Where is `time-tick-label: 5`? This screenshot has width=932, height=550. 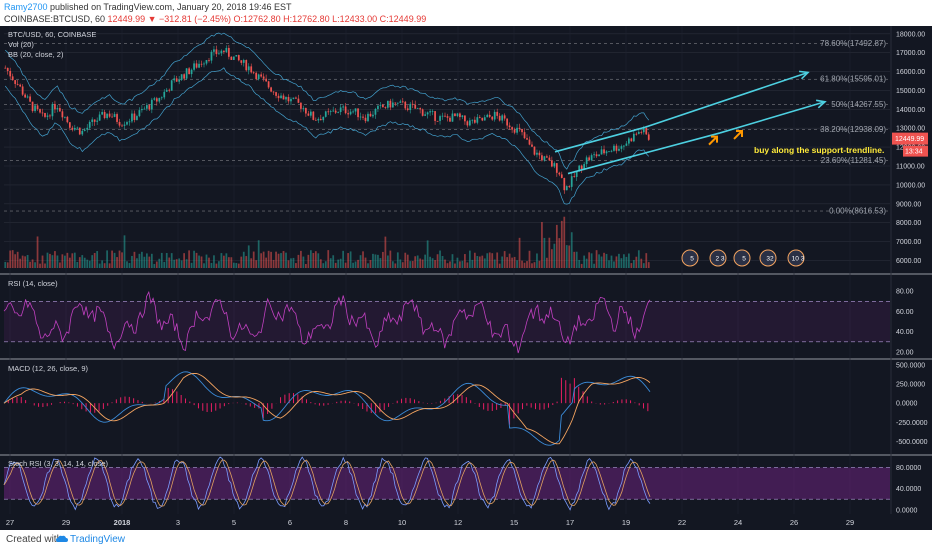
time-tick-label: 5 is located at coordinates (234, 522).